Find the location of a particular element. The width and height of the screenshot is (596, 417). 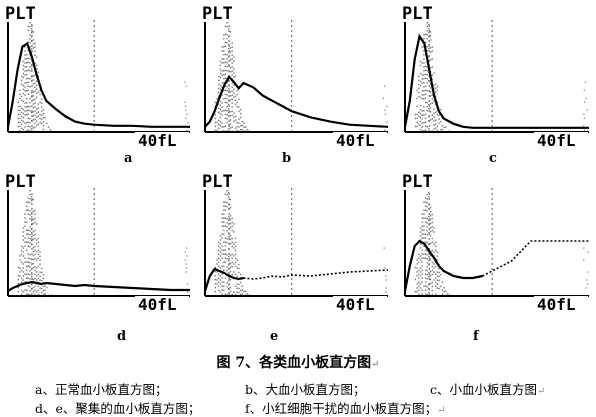

figure-title: 图 7、各类血小板直方图 is located at coordinates (294, 363).